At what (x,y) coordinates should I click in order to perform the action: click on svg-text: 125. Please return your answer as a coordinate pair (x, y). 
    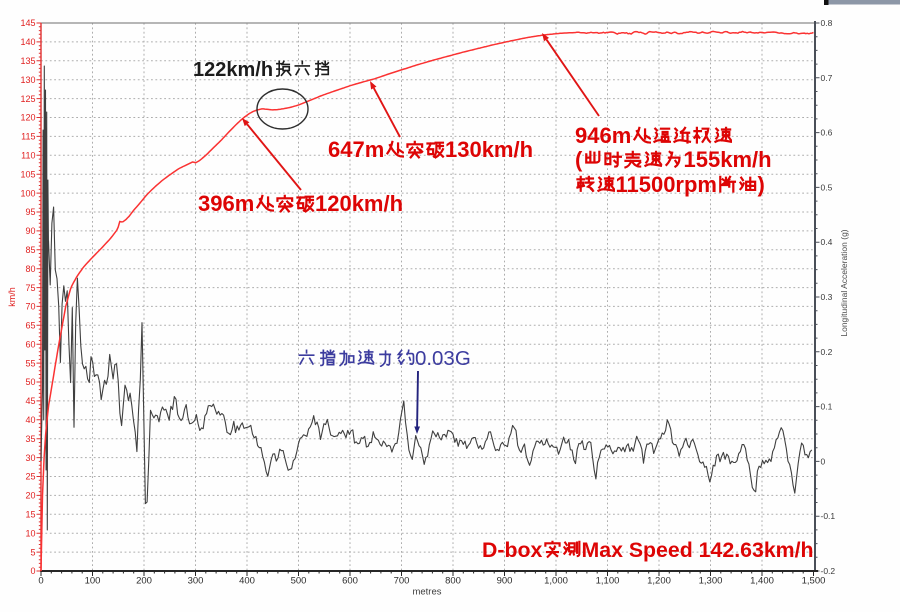
    Looking at the image, I should click on (27, 99).